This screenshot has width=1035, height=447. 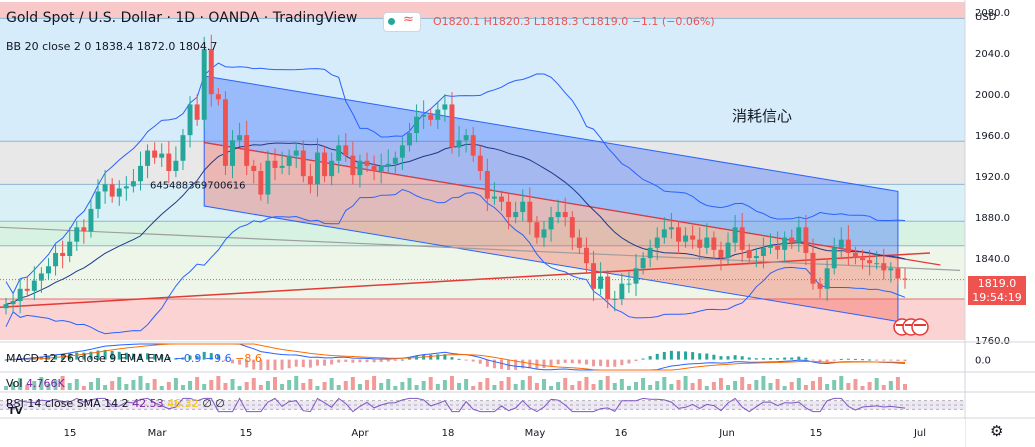 What do you see at coordinates (115, 403) in the screenshot?
I see `rsi-legend: RSI 14 close SMA 14 2 42.53 46.32 ∅ ∅` at bounding box center [115, 403].